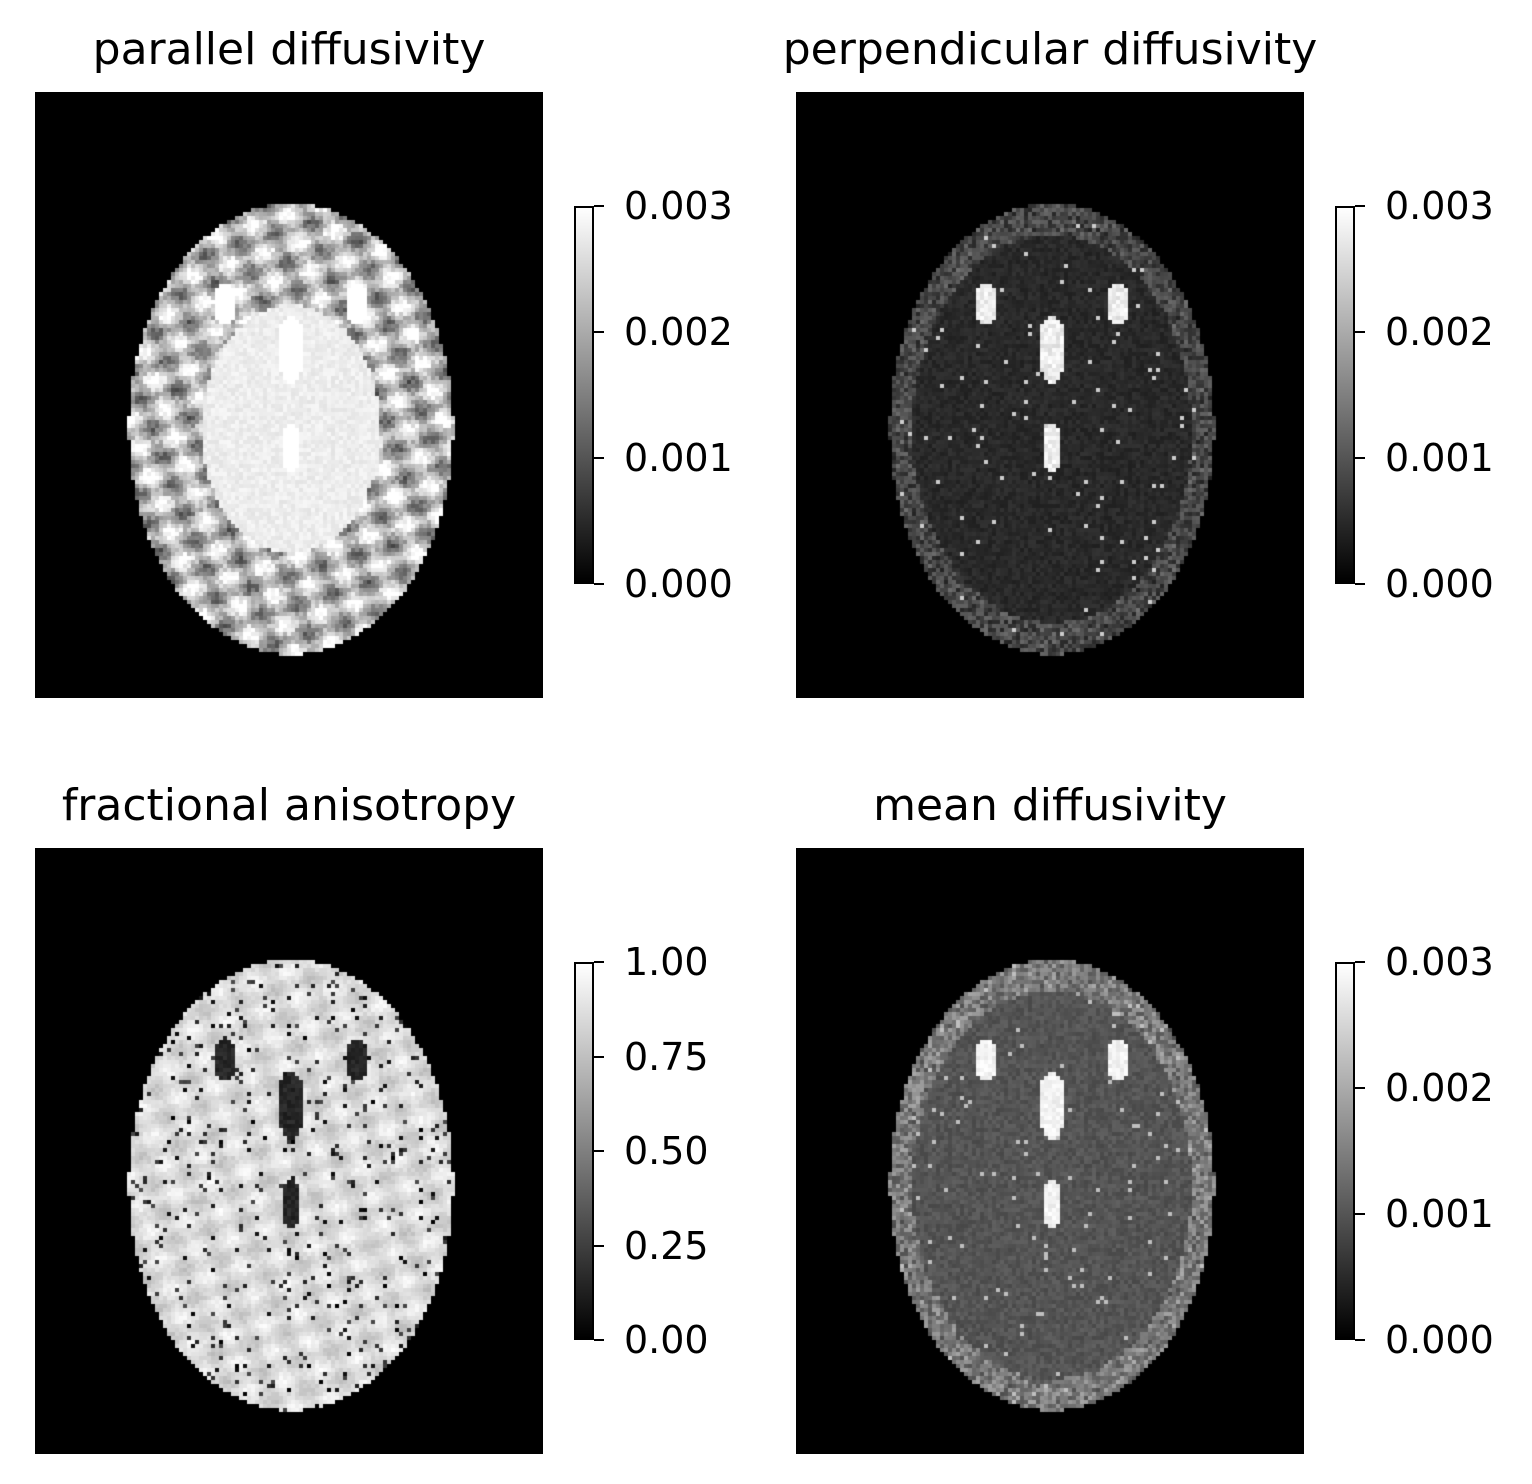 The image size is (1532, 1484). Describe the element at coordinates (666, 1151) in the screenshot. I see `colorbar-tick-label: 0.50` at that location.